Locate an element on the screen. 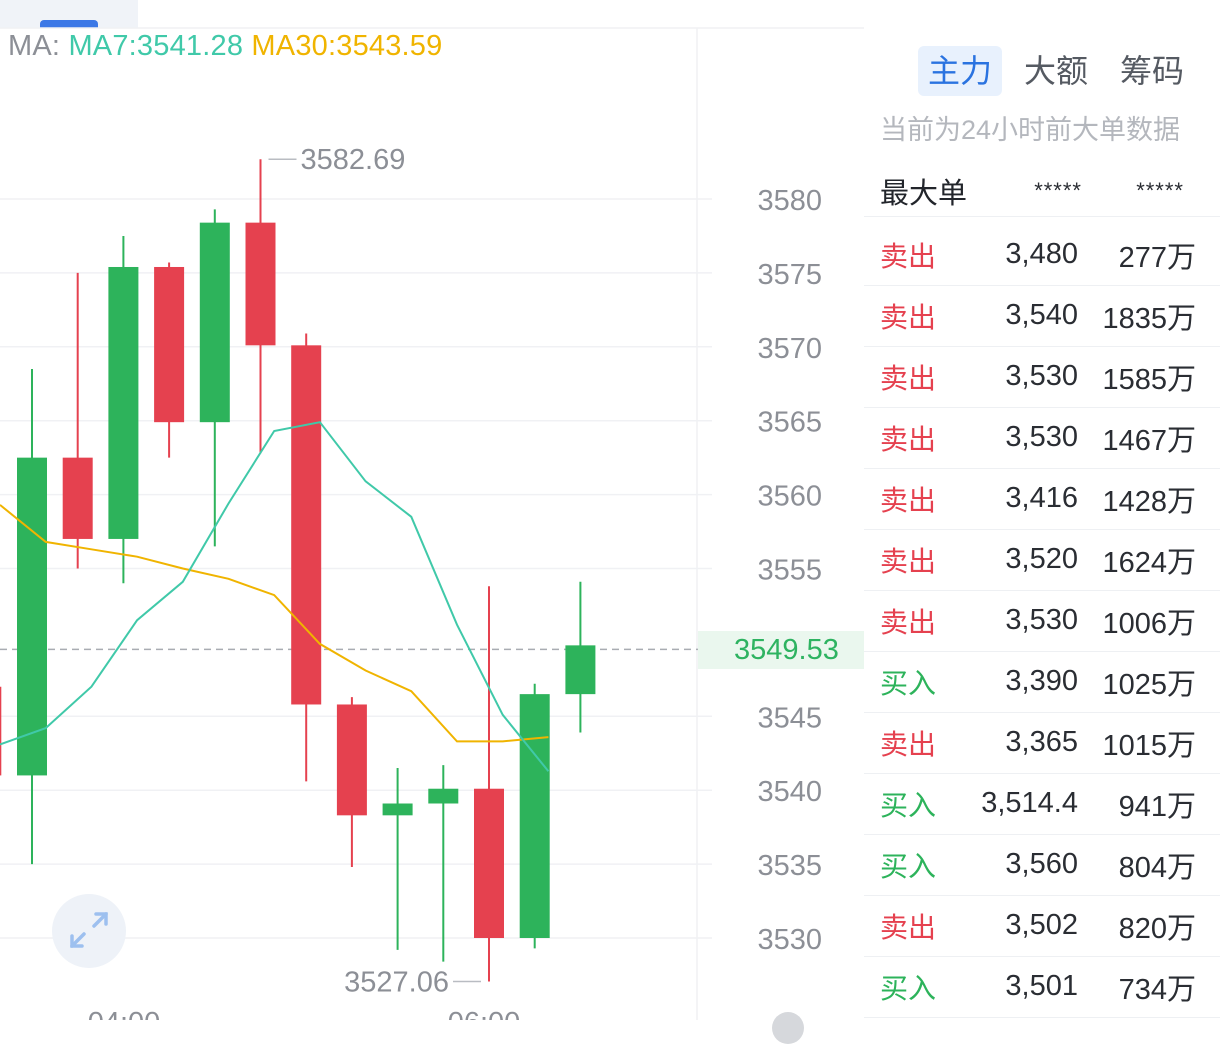 The width and height of the screenshot is (1220, 1044). panel-subtitle: 当前为24小时前大单数据 is located at coordinates (1030, 130).